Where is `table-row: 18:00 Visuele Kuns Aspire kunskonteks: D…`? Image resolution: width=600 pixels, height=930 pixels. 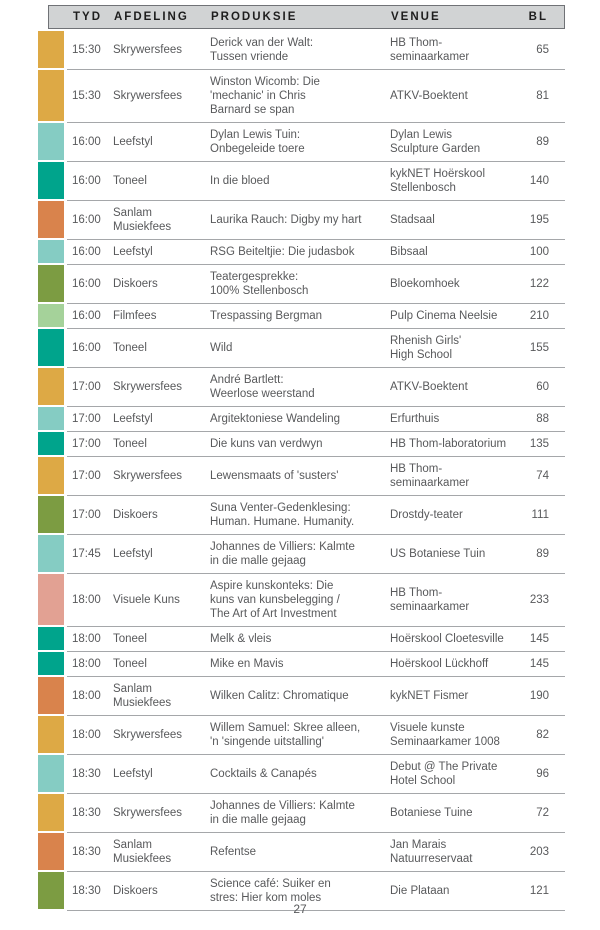 table-row: 18:00 Visuele Kuns Aspire kunskonteks: D… is located at coordinates (301, 600).